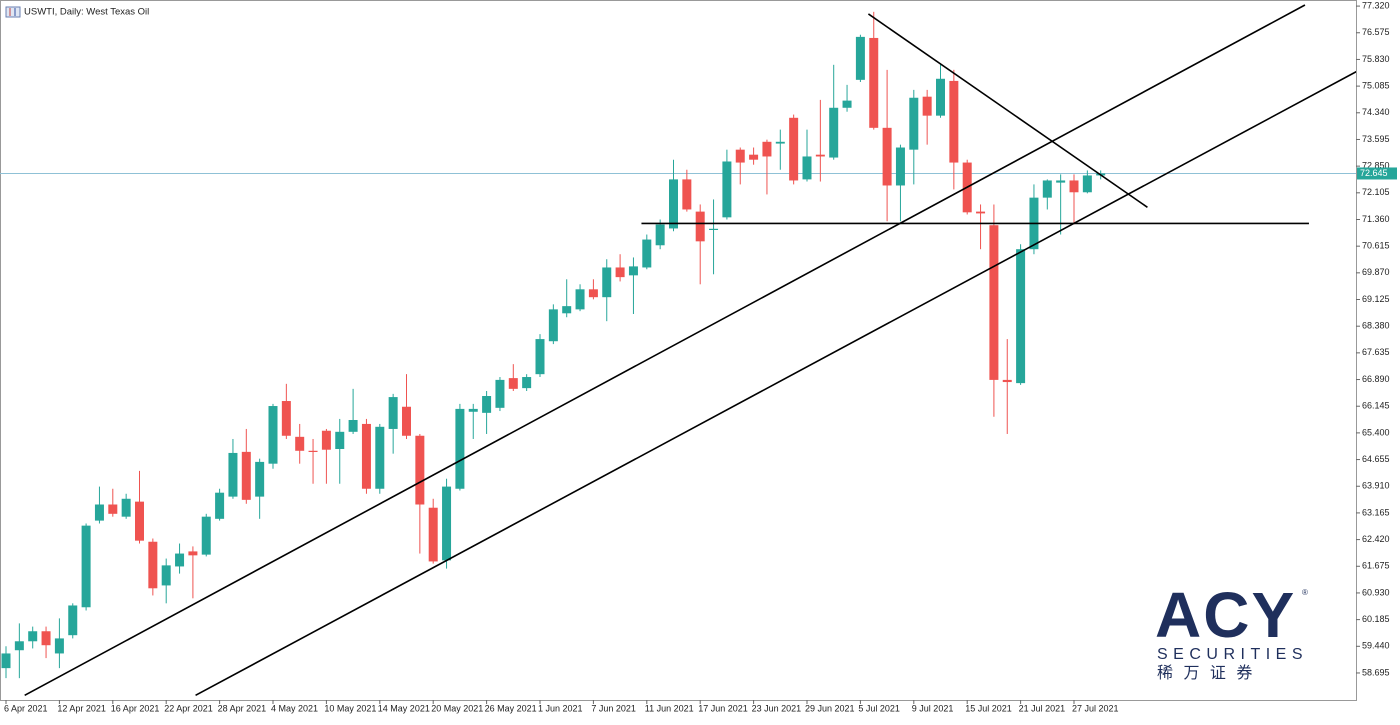  I want to click on x-tick-label: 21 Jul 2021, so click(1042, 708).